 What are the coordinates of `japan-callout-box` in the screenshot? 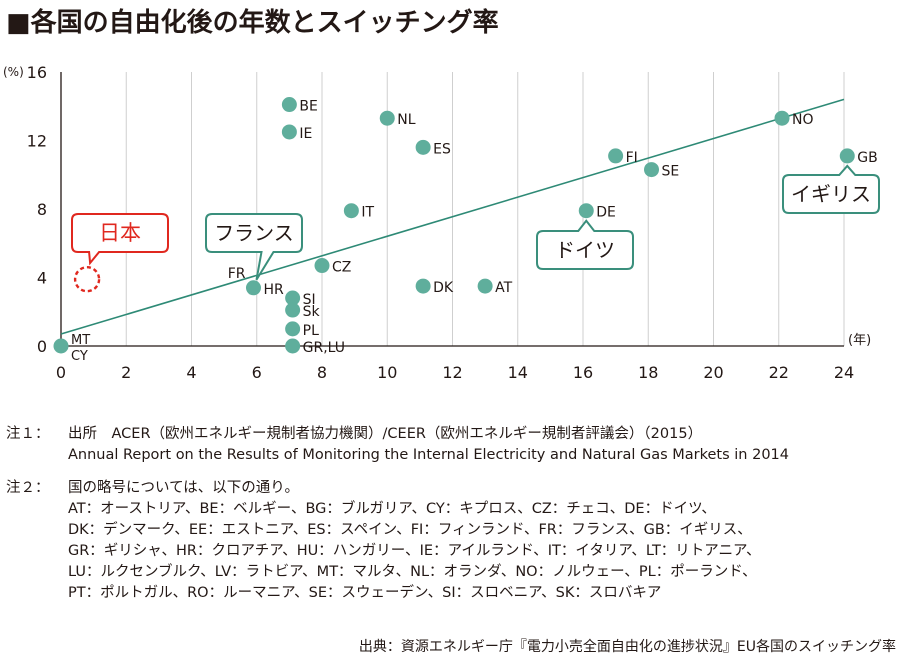 It's located at (120, 239).